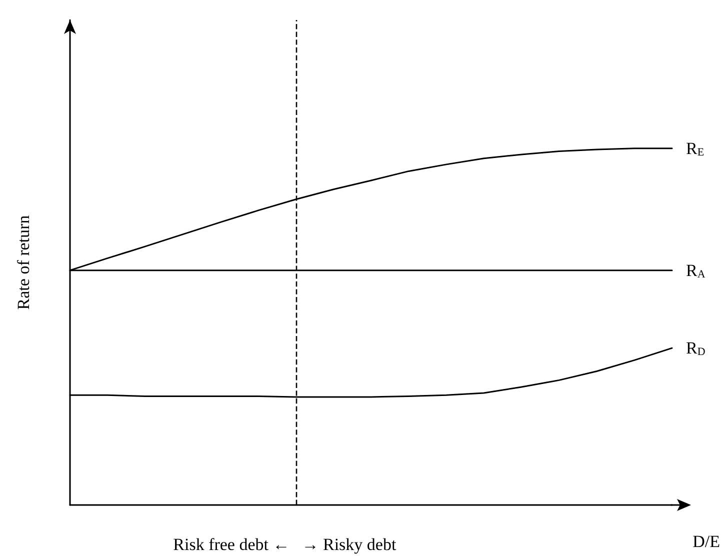 The image size is (724, 556). What do you see at coordinates (349, 544) in the screenshot?
I see `text: → Risky debt` at bounding box center [349, 544].